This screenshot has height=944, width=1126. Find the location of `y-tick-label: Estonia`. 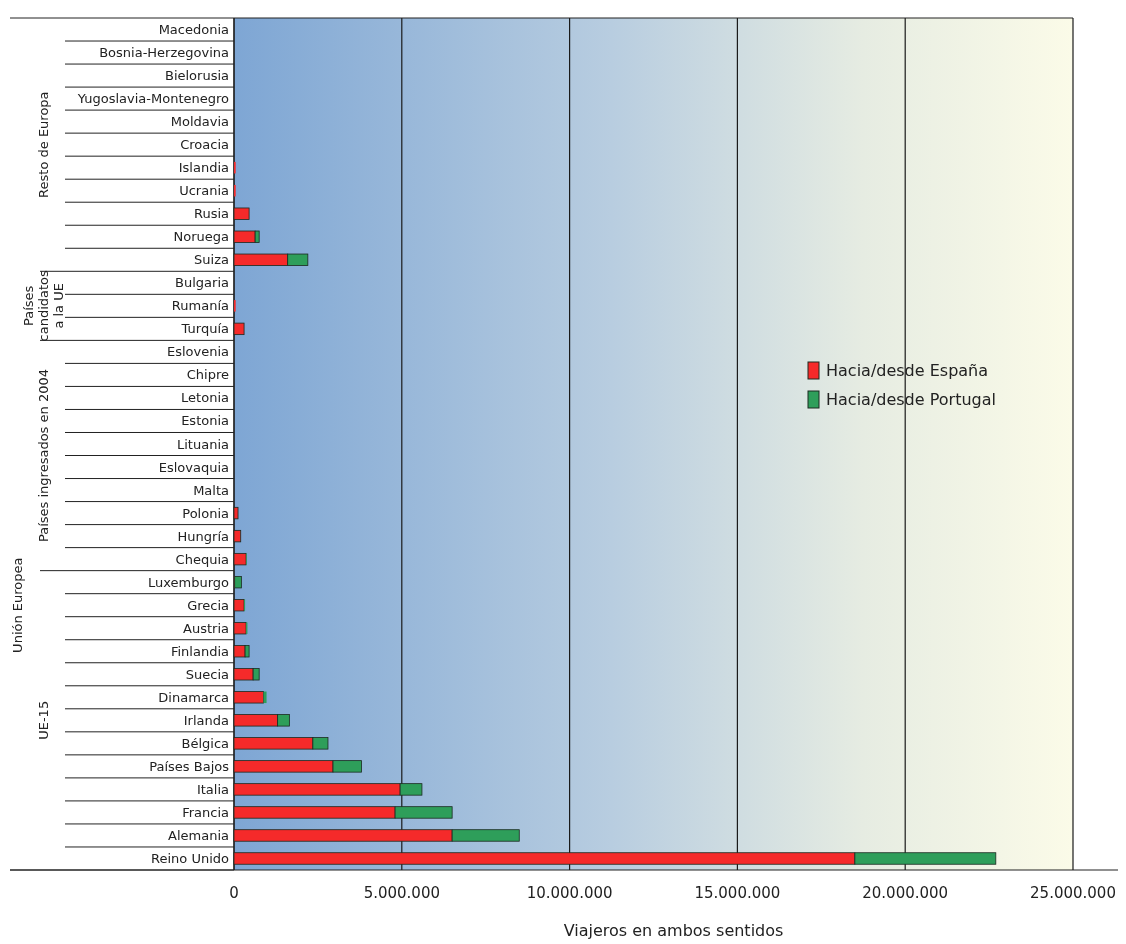

y-tick-label: Estonia is located at coordinates (205, 421).